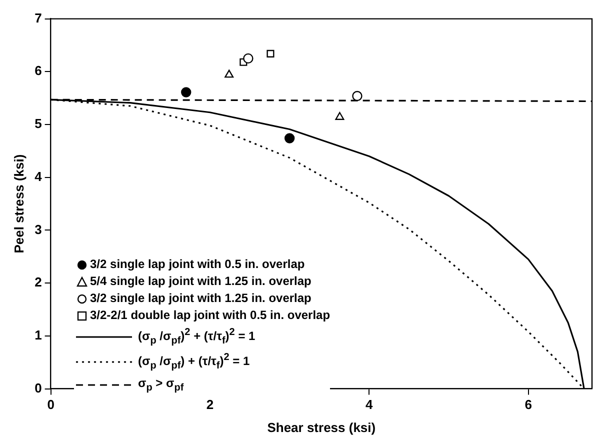 The image size is (606, 448). What do you see at coordinates (50, 404) in the screenshot?
I see `x-tick-label: 0` at bounding box center [50, 404].